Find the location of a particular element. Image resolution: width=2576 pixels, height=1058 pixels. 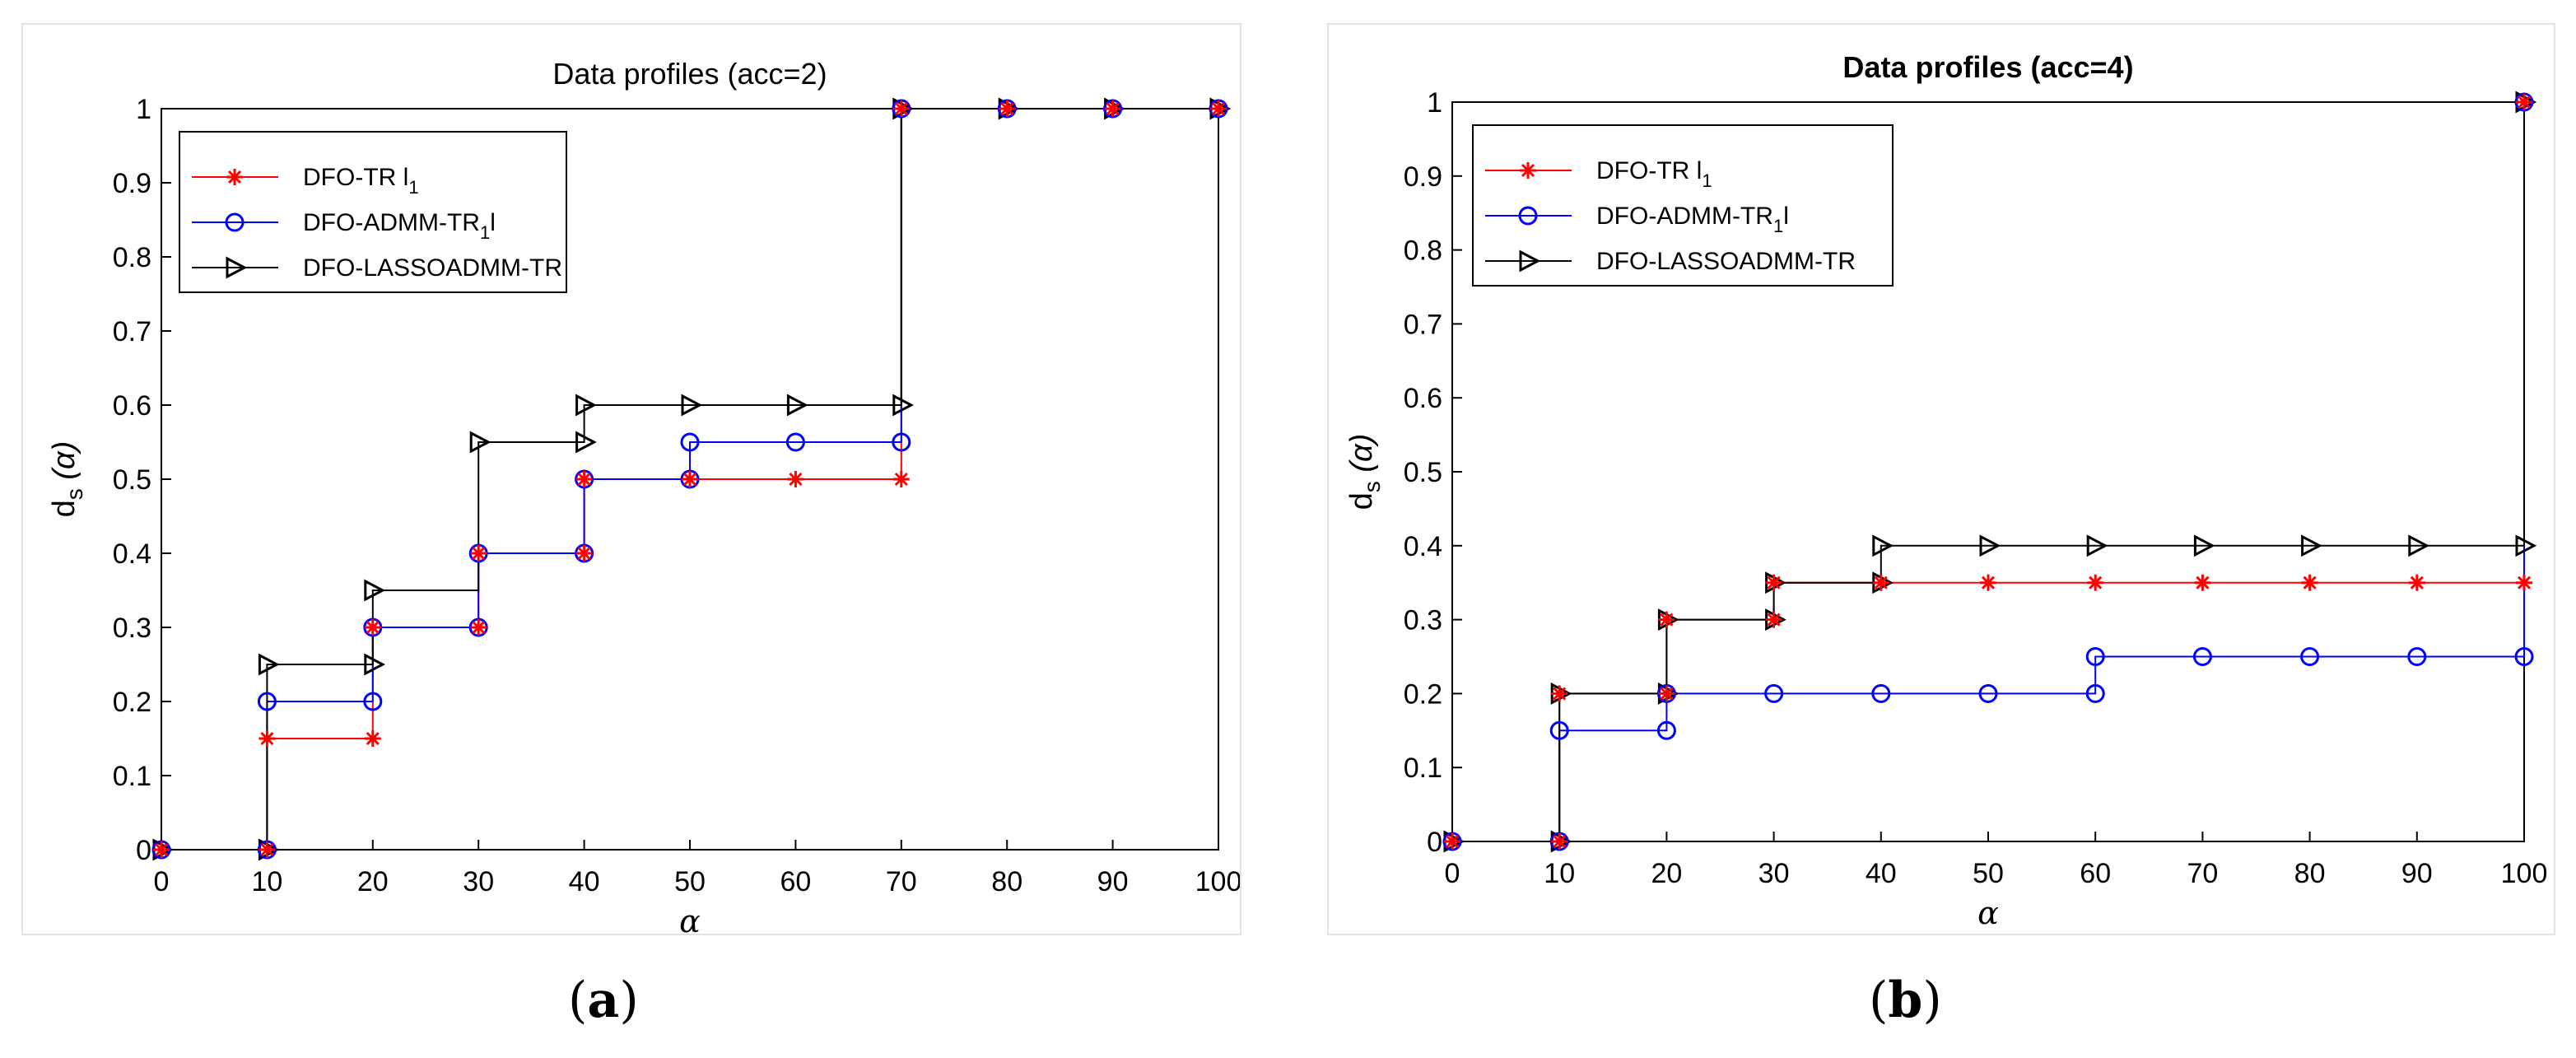

y-axis-label: ds (α) is located at coordinates (1364, 472).